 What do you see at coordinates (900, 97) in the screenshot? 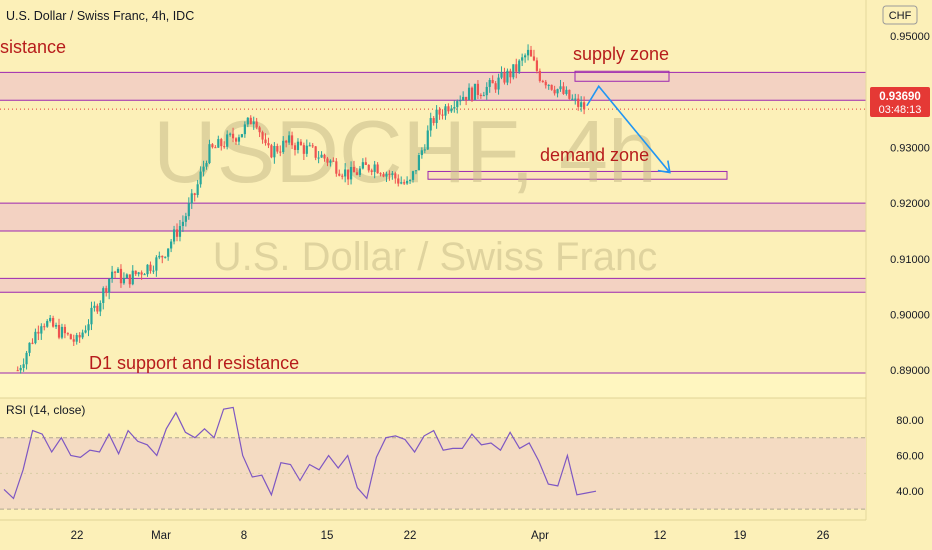
I see `last-price-value: 0.93690` at bounding box center [900, 97].